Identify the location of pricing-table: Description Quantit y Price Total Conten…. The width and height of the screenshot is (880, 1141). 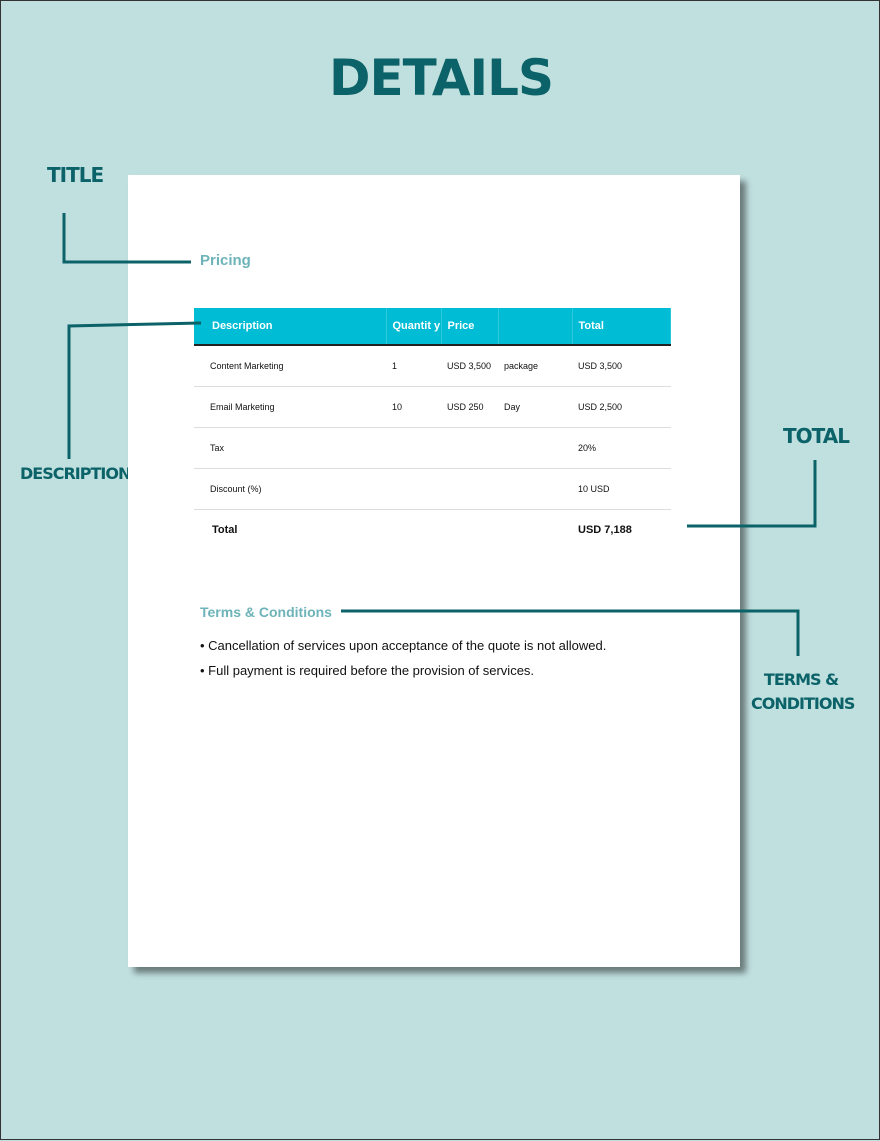
(432, 429).